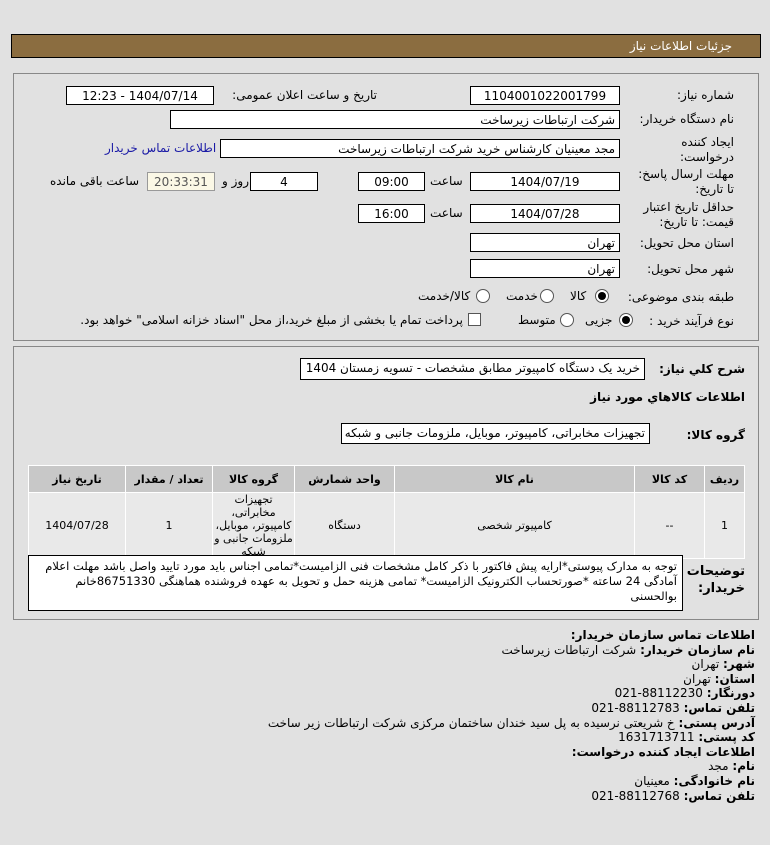  I want to click on city-label: شهر محل تحویل:, so click(690, 269).